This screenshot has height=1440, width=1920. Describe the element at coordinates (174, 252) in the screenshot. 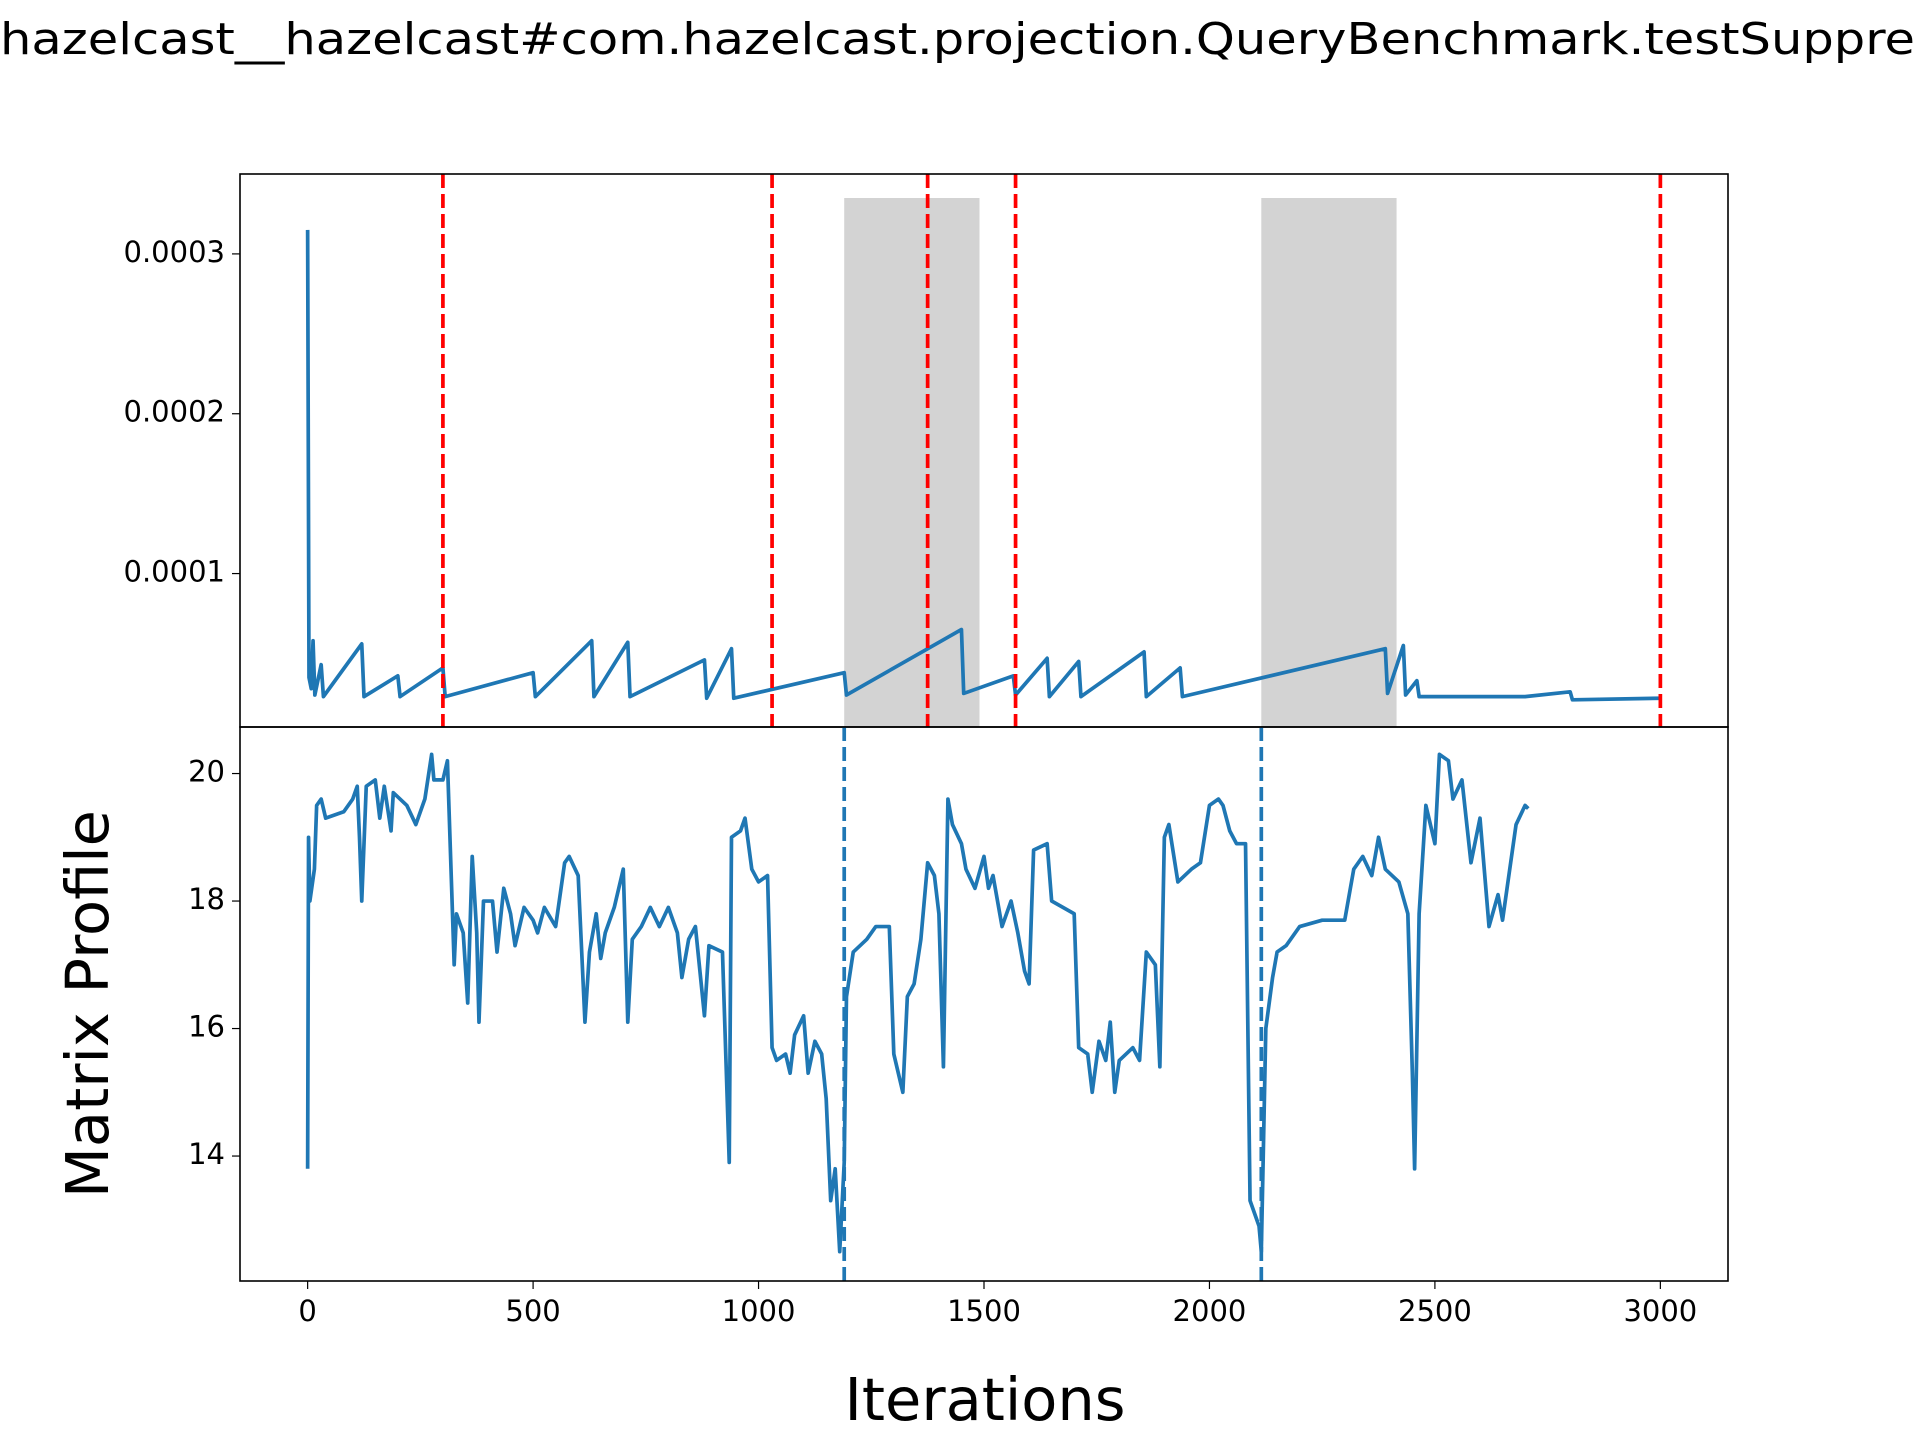

I see `y-tick-label: 0.0003` at that location.